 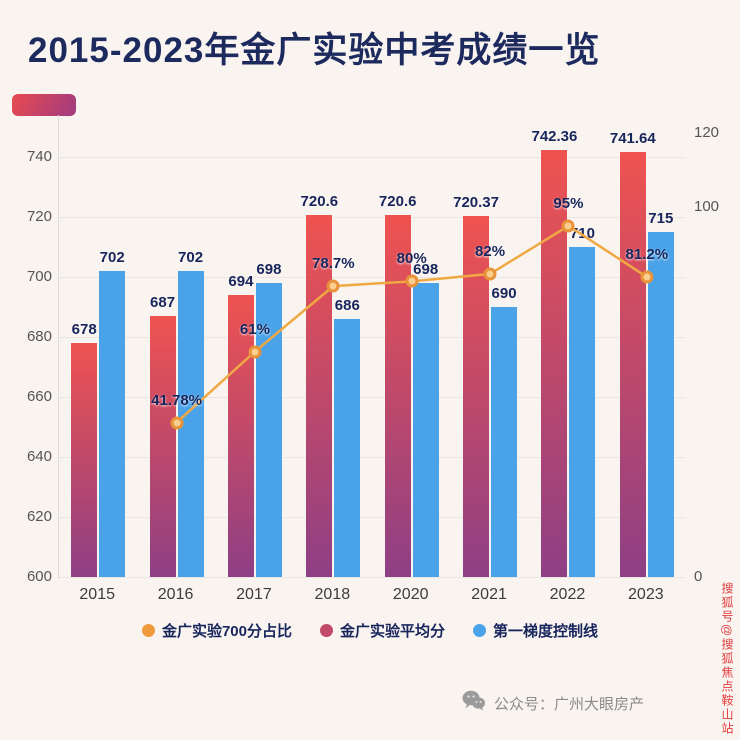 I want to click on wechat-icon, so click(x=474, y=703).